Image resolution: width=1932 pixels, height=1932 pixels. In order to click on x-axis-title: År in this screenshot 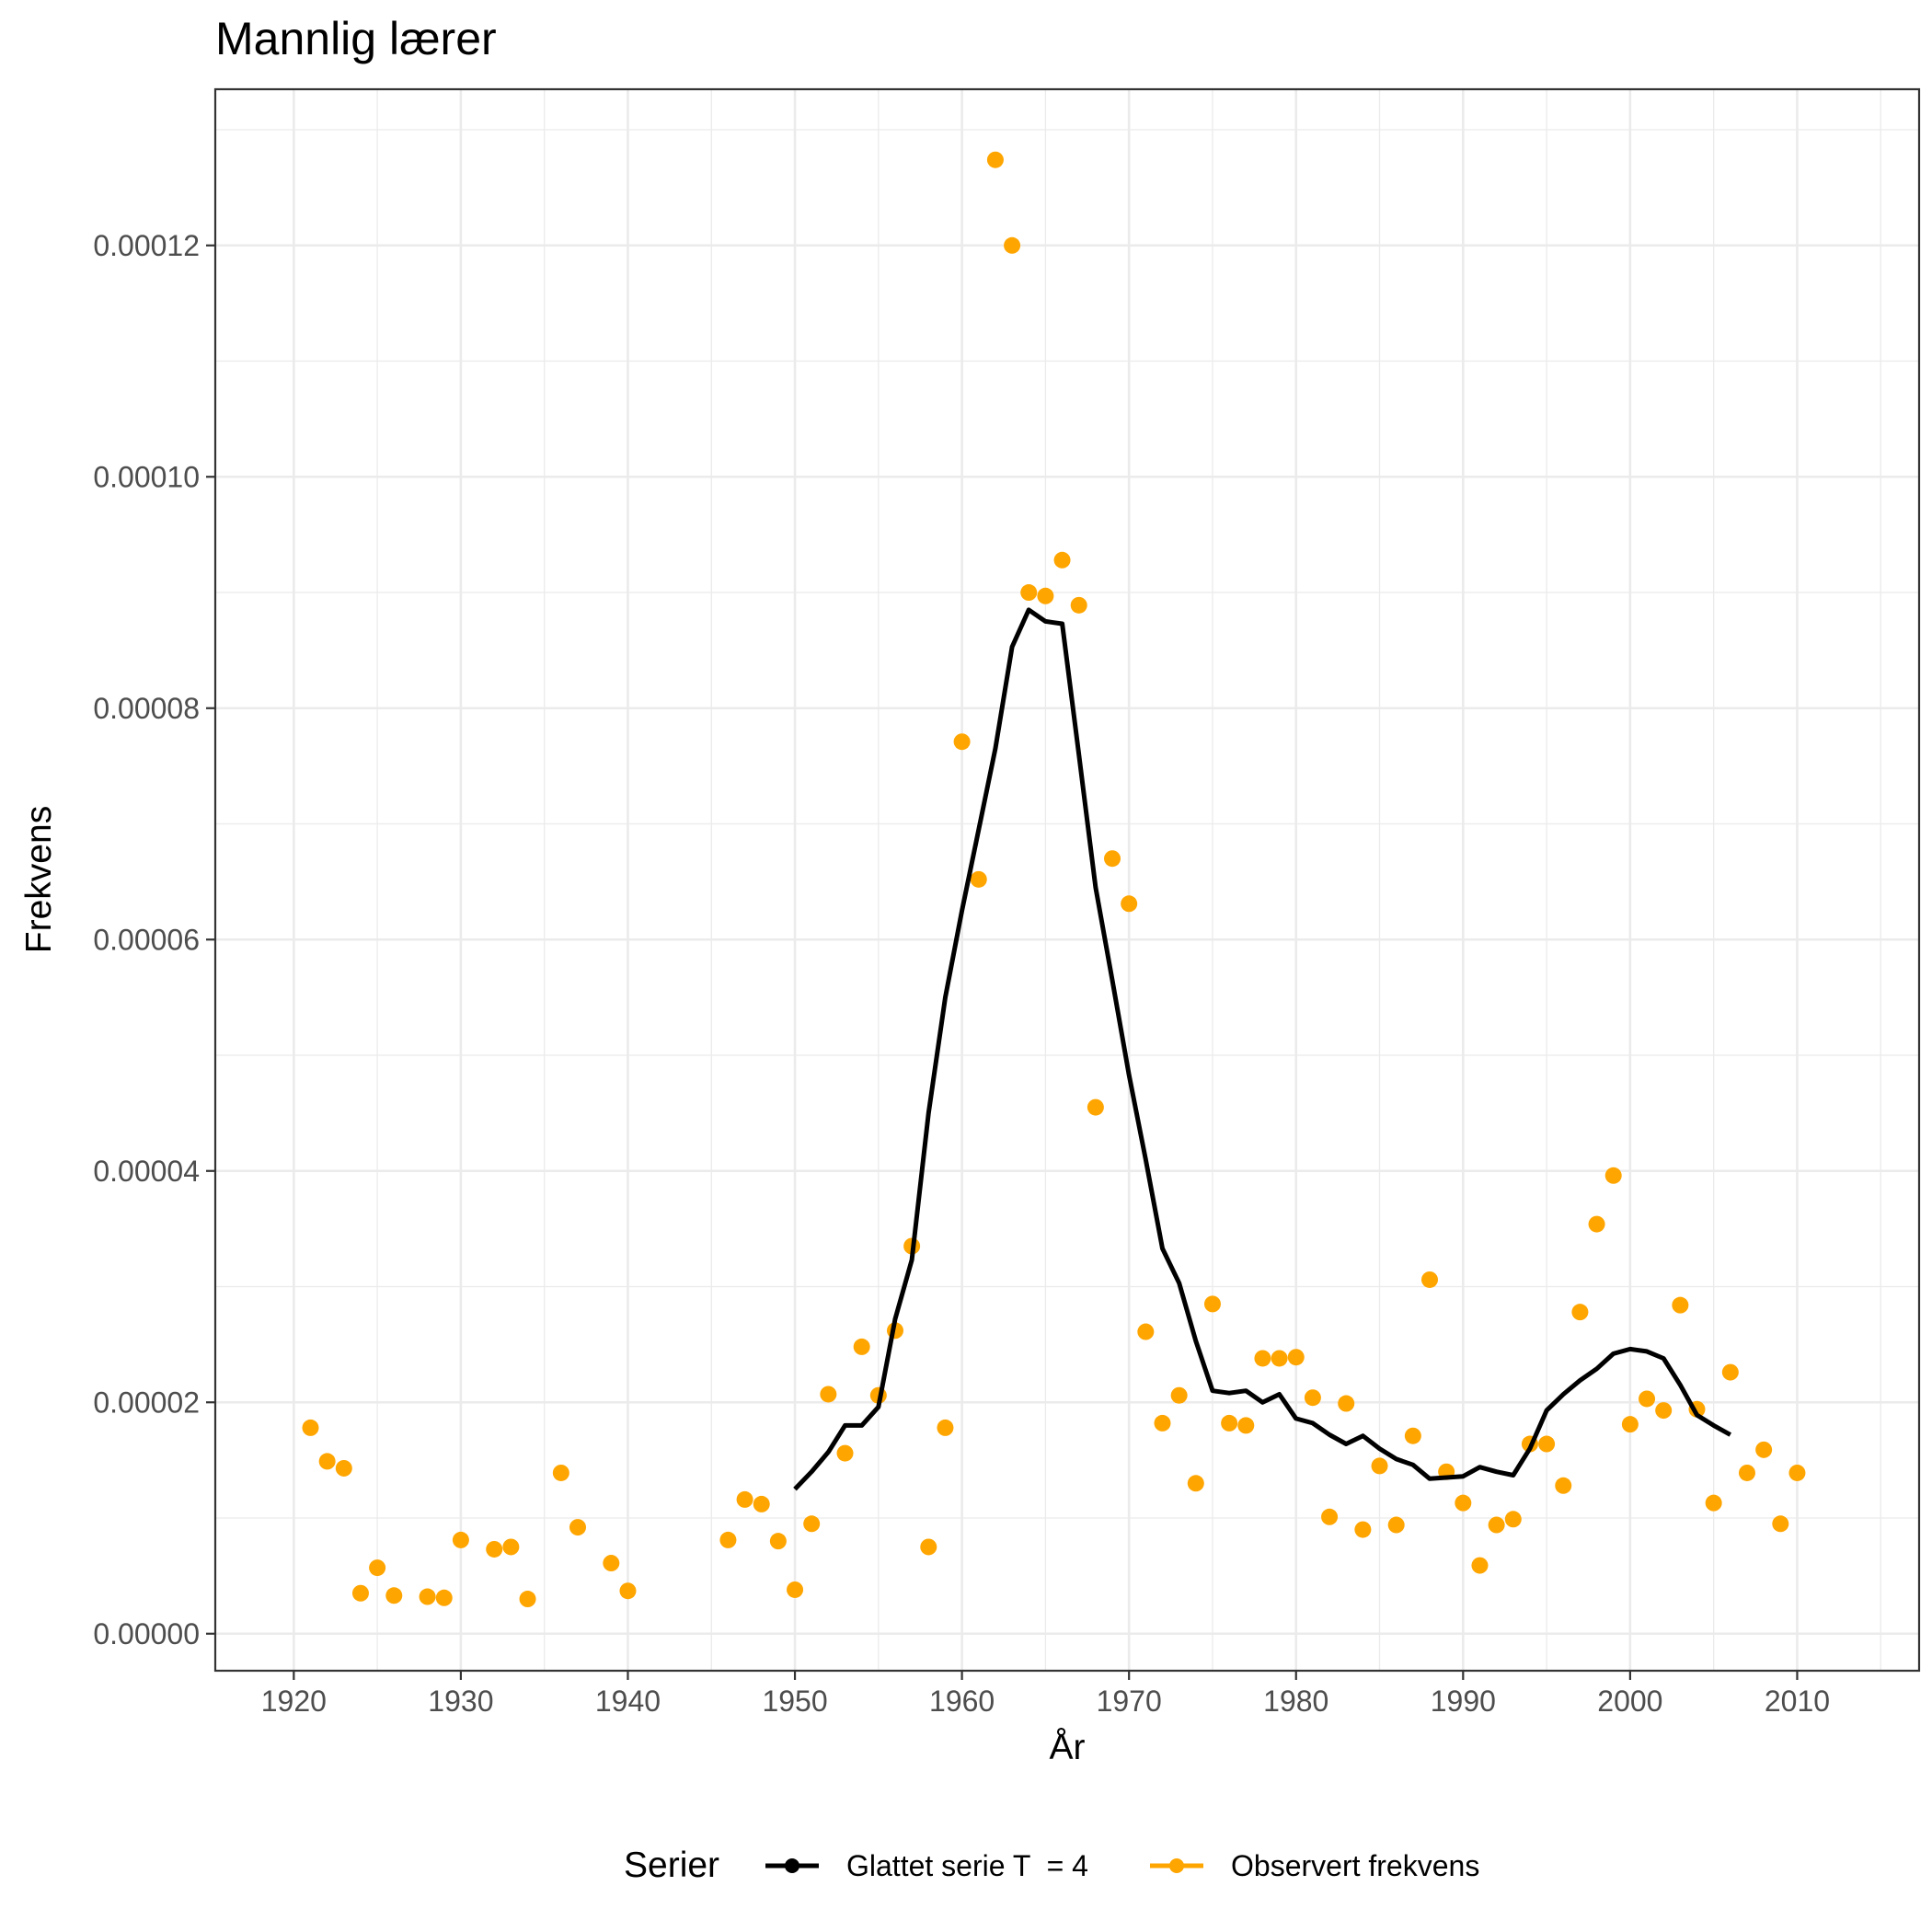, I will do `click(1068, 1747)`.